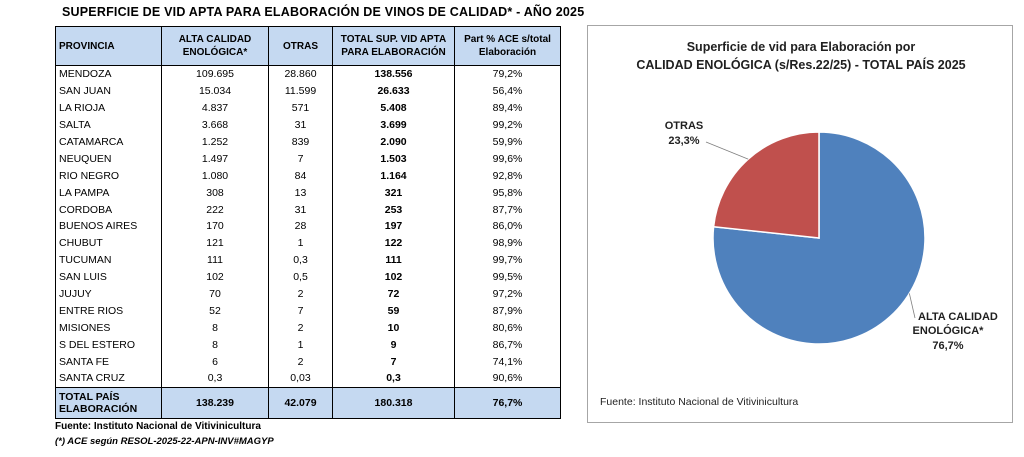 The height and width of the screenshot is (457, 1024). Describe the element at coordinates (507, 260) in the screenshot. I see `cell-participacion: 99,7%` at that location.